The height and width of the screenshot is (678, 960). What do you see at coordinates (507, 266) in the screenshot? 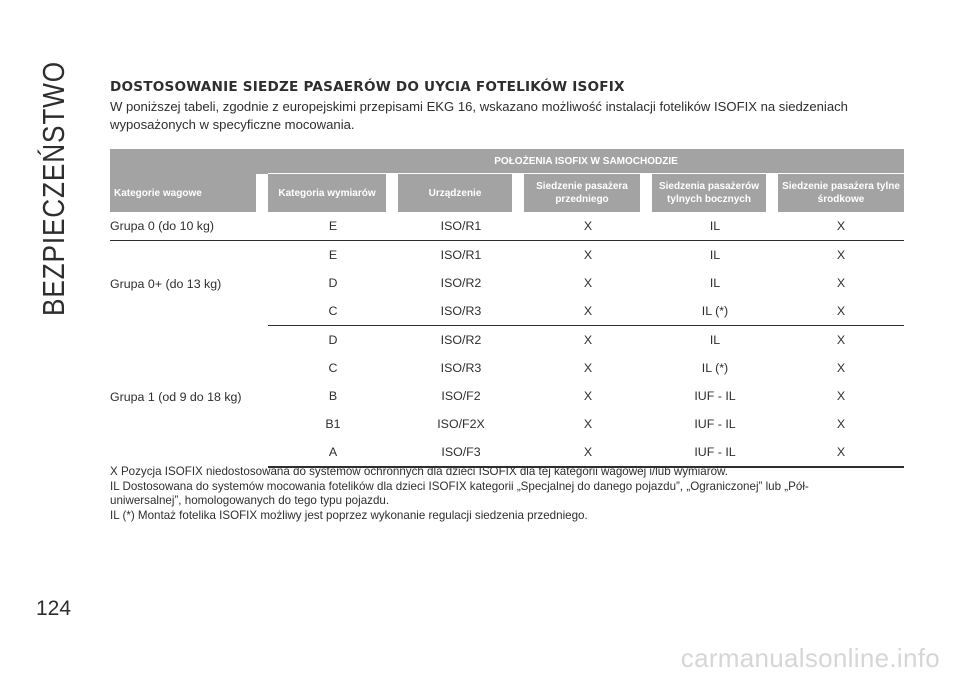
I see `table-row: Grupa 0+ (do 13 kg) E ISO/R1 X IL X` at bounding box center [507, 266].